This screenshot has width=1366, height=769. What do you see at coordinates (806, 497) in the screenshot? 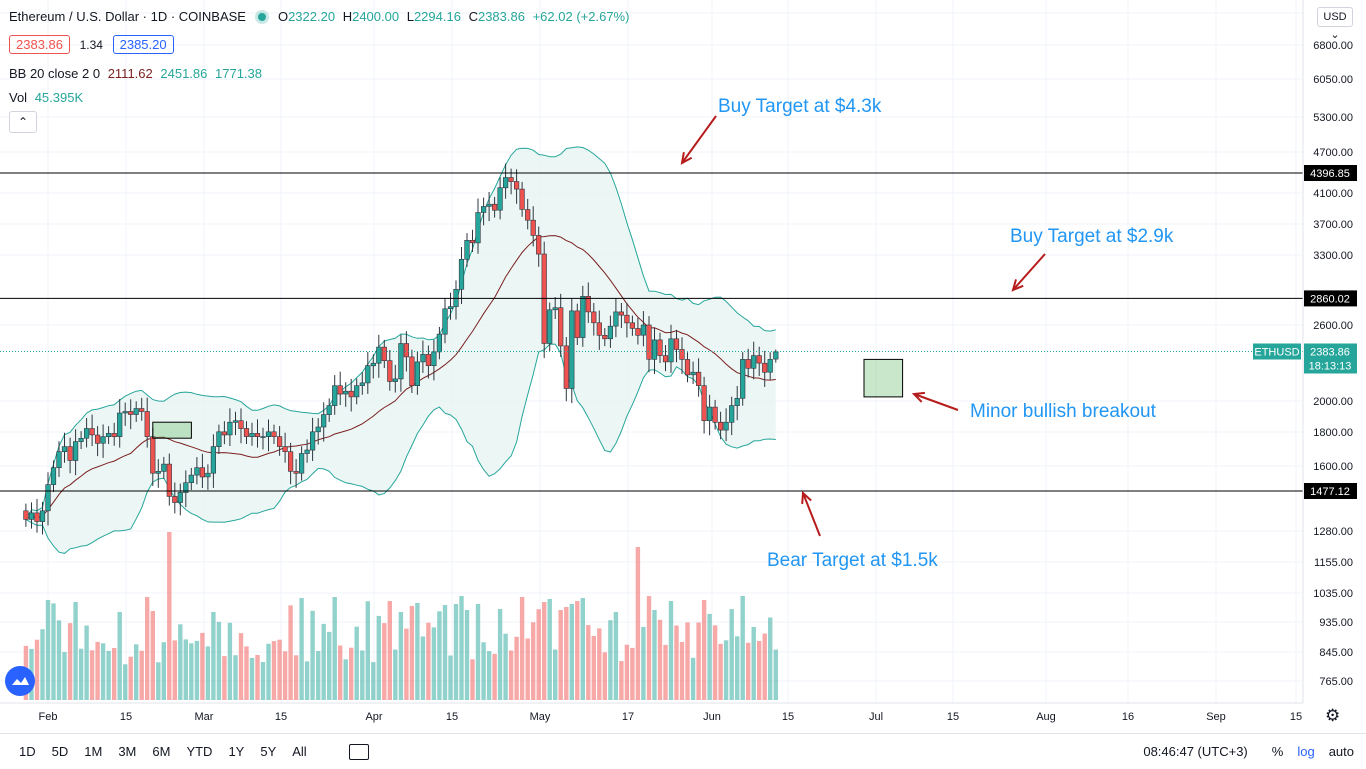
I see `annotation-arrow-head` at bounding box center [806, 497].